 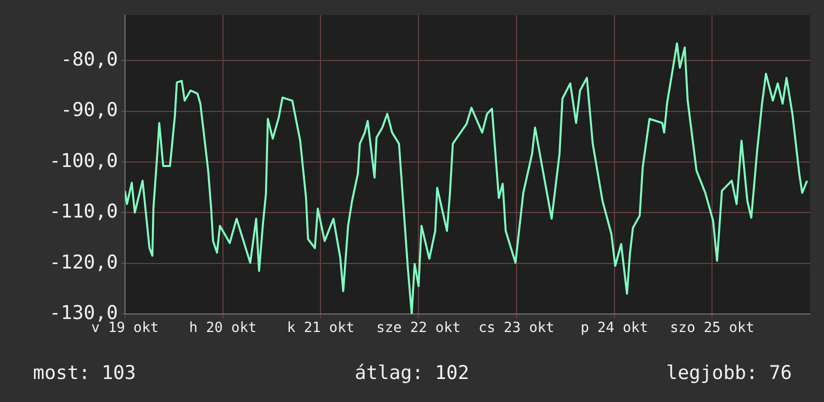 I want to click on x-tick-label: h 20 okt, so click(x=223, y=328).